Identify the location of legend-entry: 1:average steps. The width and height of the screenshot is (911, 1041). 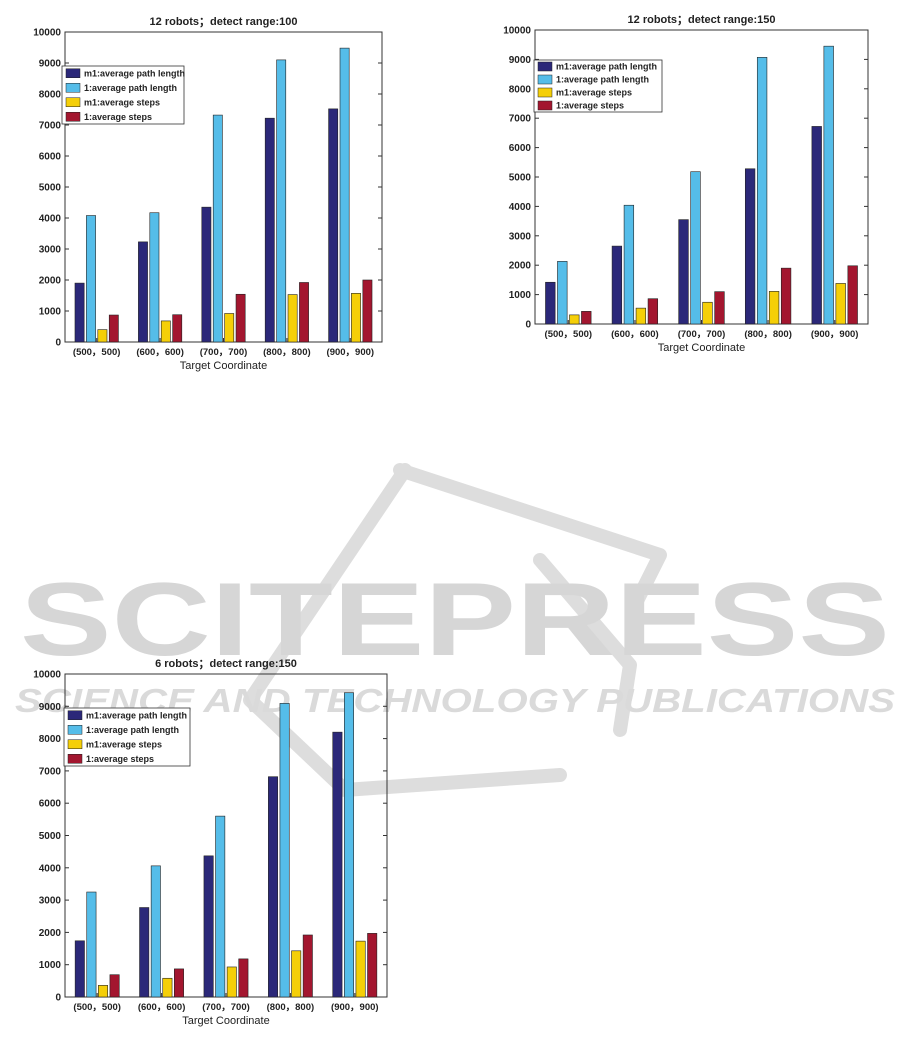
(590, 106).